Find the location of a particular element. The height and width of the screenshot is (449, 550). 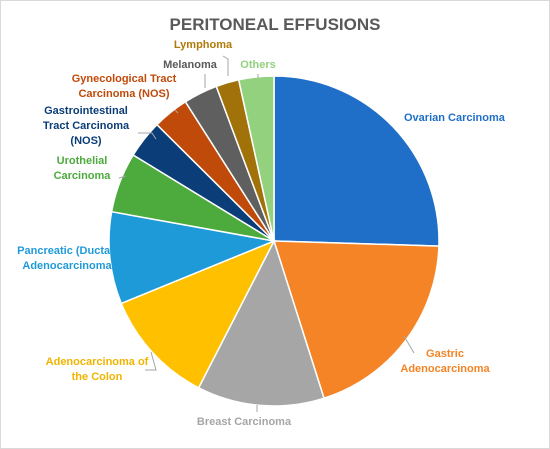

slice-label: Urothelial Carcinoma is located at coordinates (83, 168).